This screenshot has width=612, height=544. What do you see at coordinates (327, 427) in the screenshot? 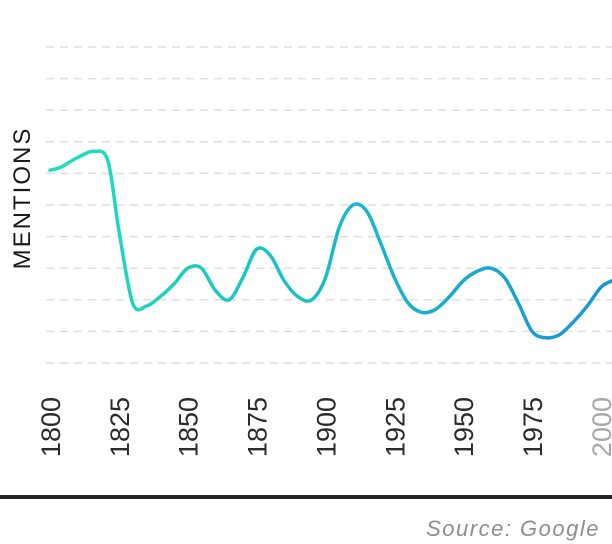
I see `x-tick-label: 1900` at bounding box center [327, 427].